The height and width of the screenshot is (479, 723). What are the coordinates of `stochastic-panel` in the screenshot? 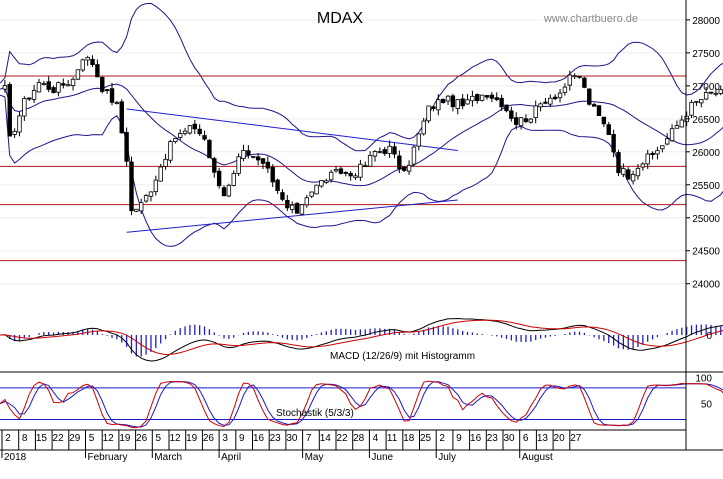 It's located at (361, 404).